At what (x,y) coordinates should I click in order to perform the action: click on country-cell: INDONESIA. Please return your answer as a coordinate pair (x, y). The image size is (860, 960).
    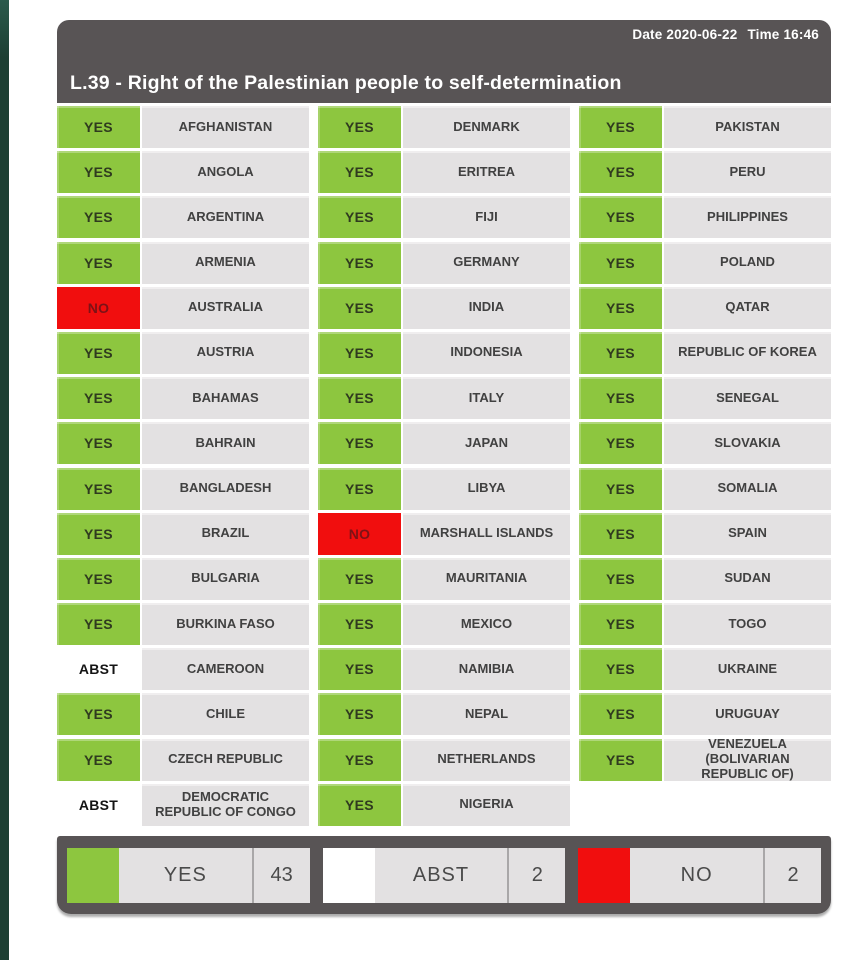
    Looking at the image, I should click on (486, 352).